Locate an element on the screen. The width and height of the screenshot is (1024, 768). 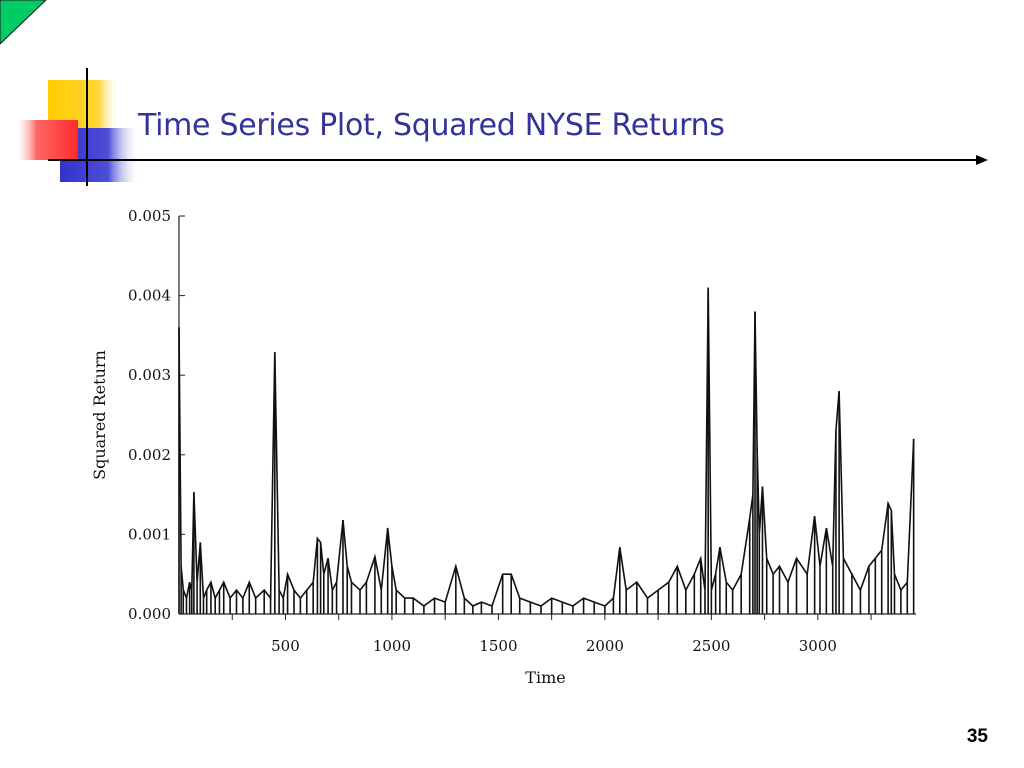
title-decoration is located at coordinates (75, 95).